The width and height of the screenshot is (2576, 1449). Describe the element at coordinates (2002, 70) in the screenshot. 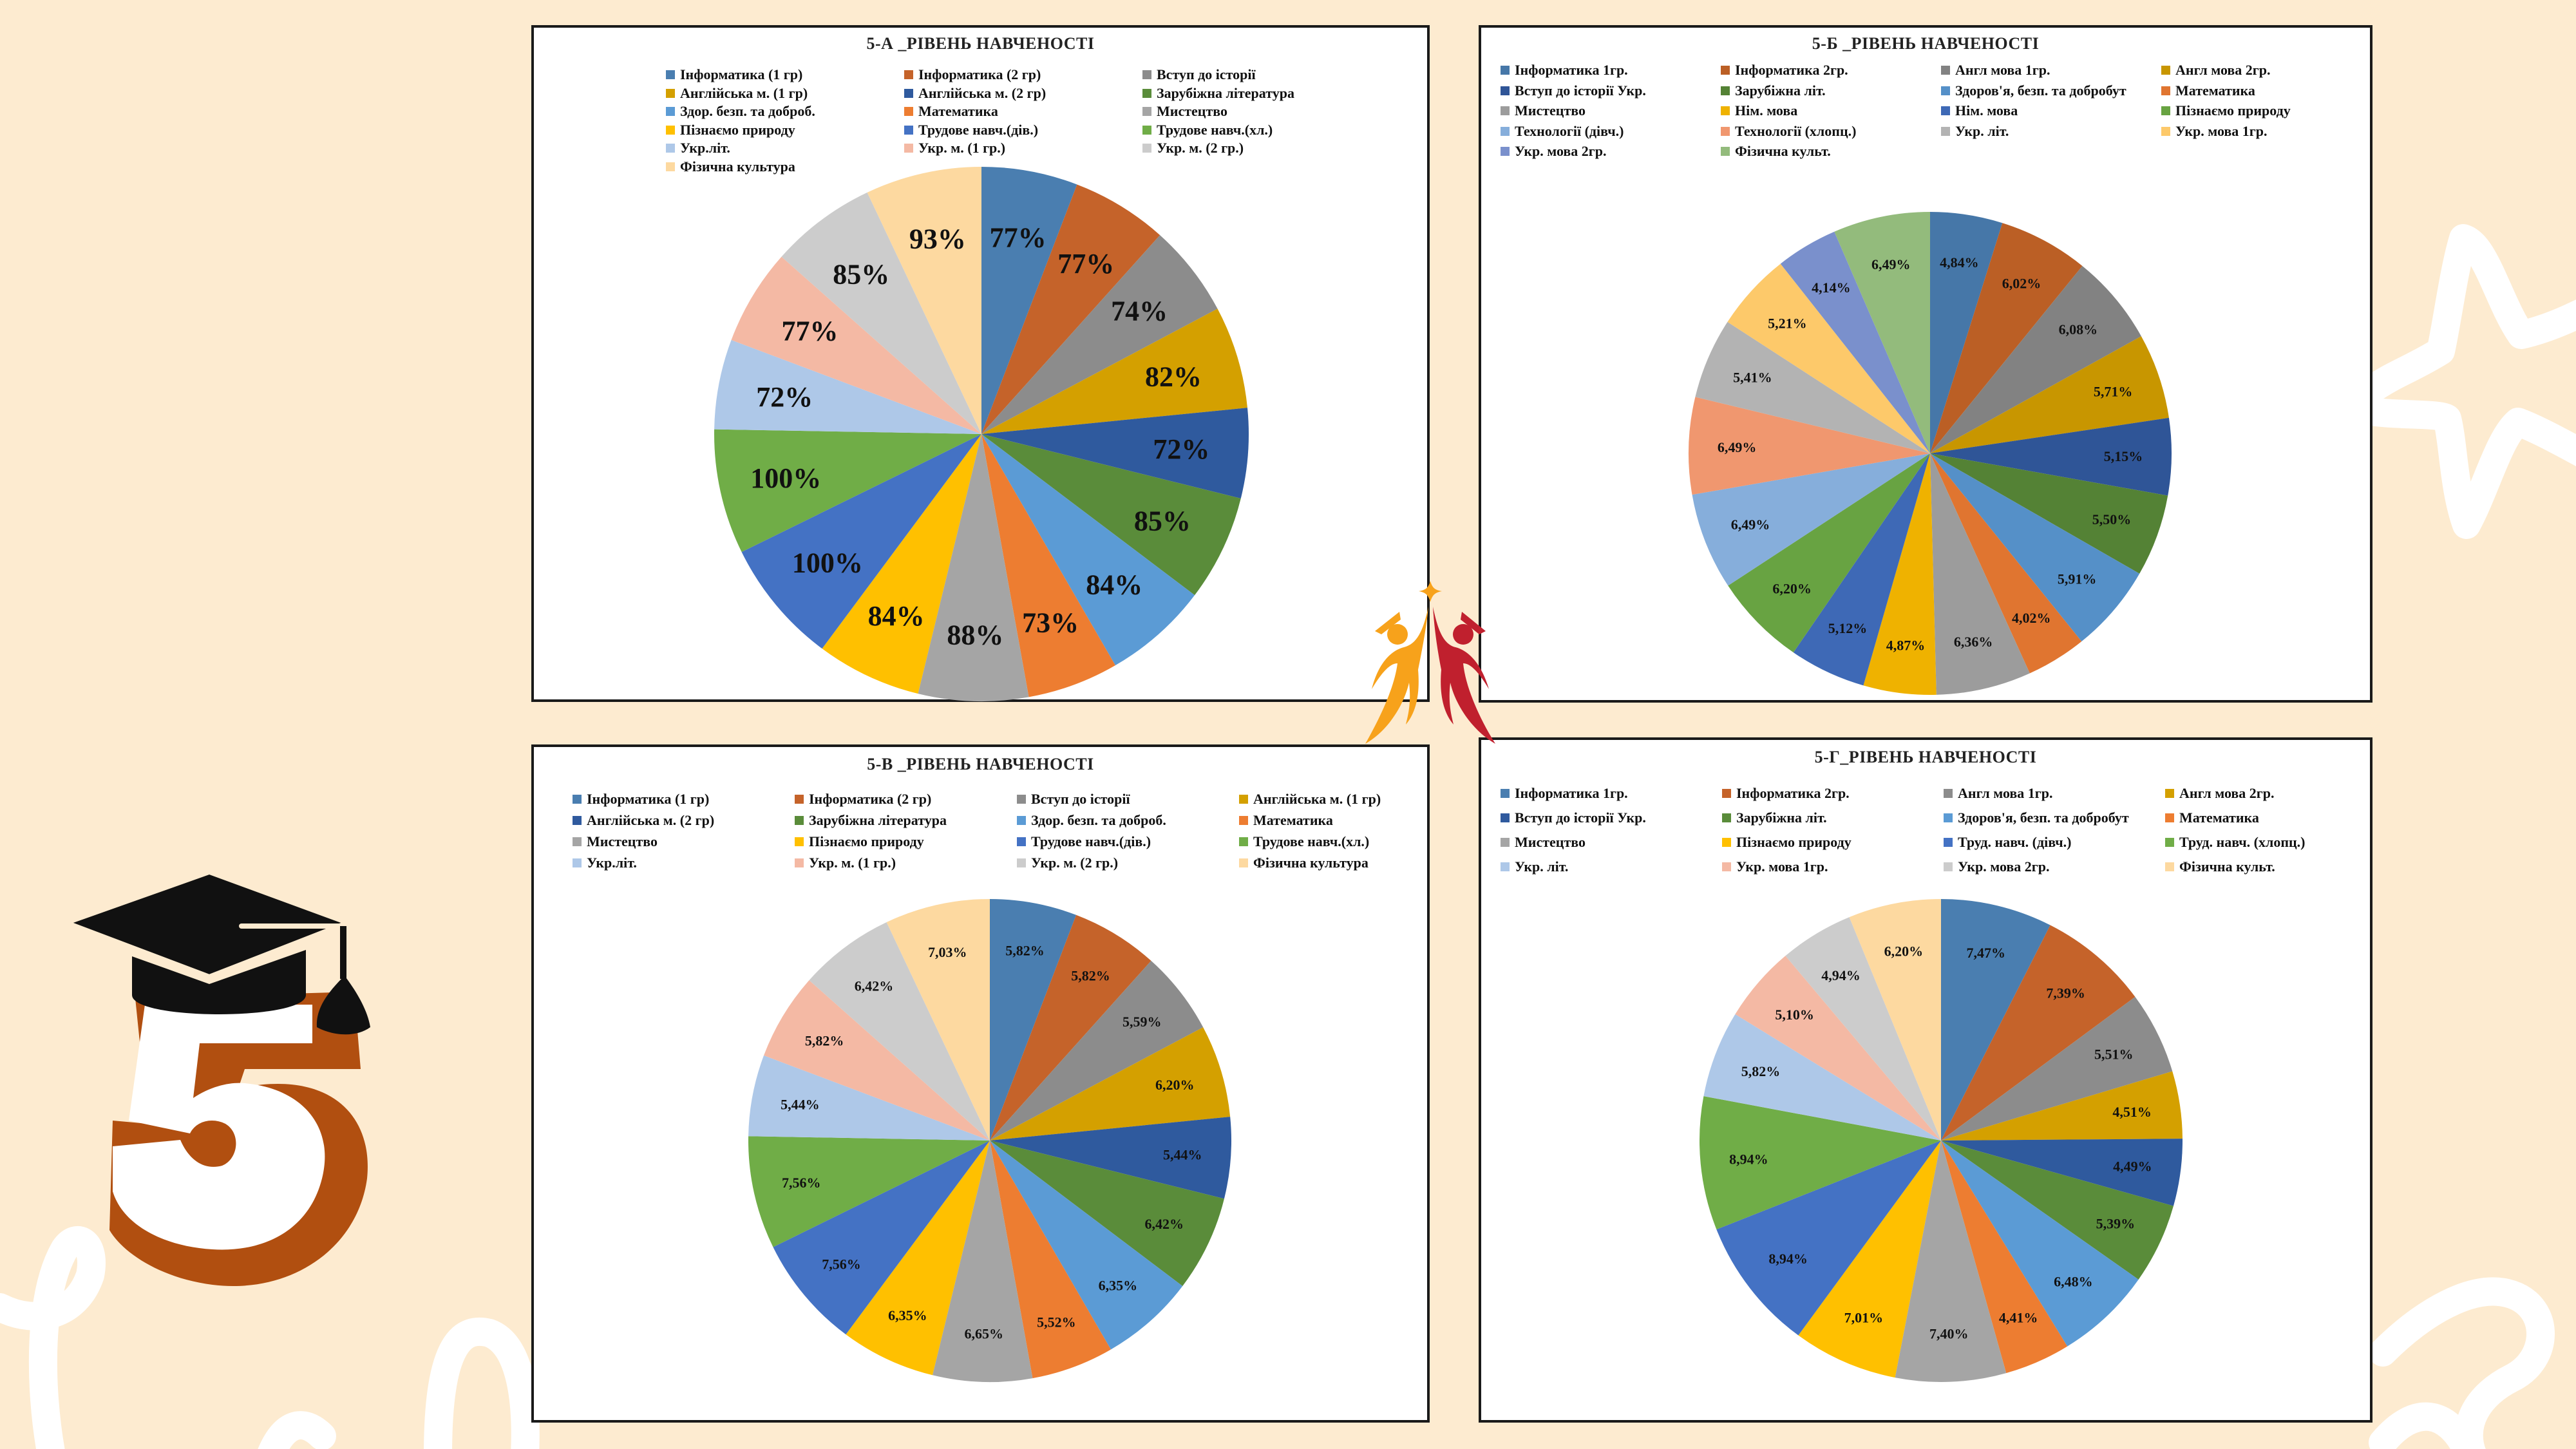

I see `legend-label: Англ мова 1гр.` at that location.